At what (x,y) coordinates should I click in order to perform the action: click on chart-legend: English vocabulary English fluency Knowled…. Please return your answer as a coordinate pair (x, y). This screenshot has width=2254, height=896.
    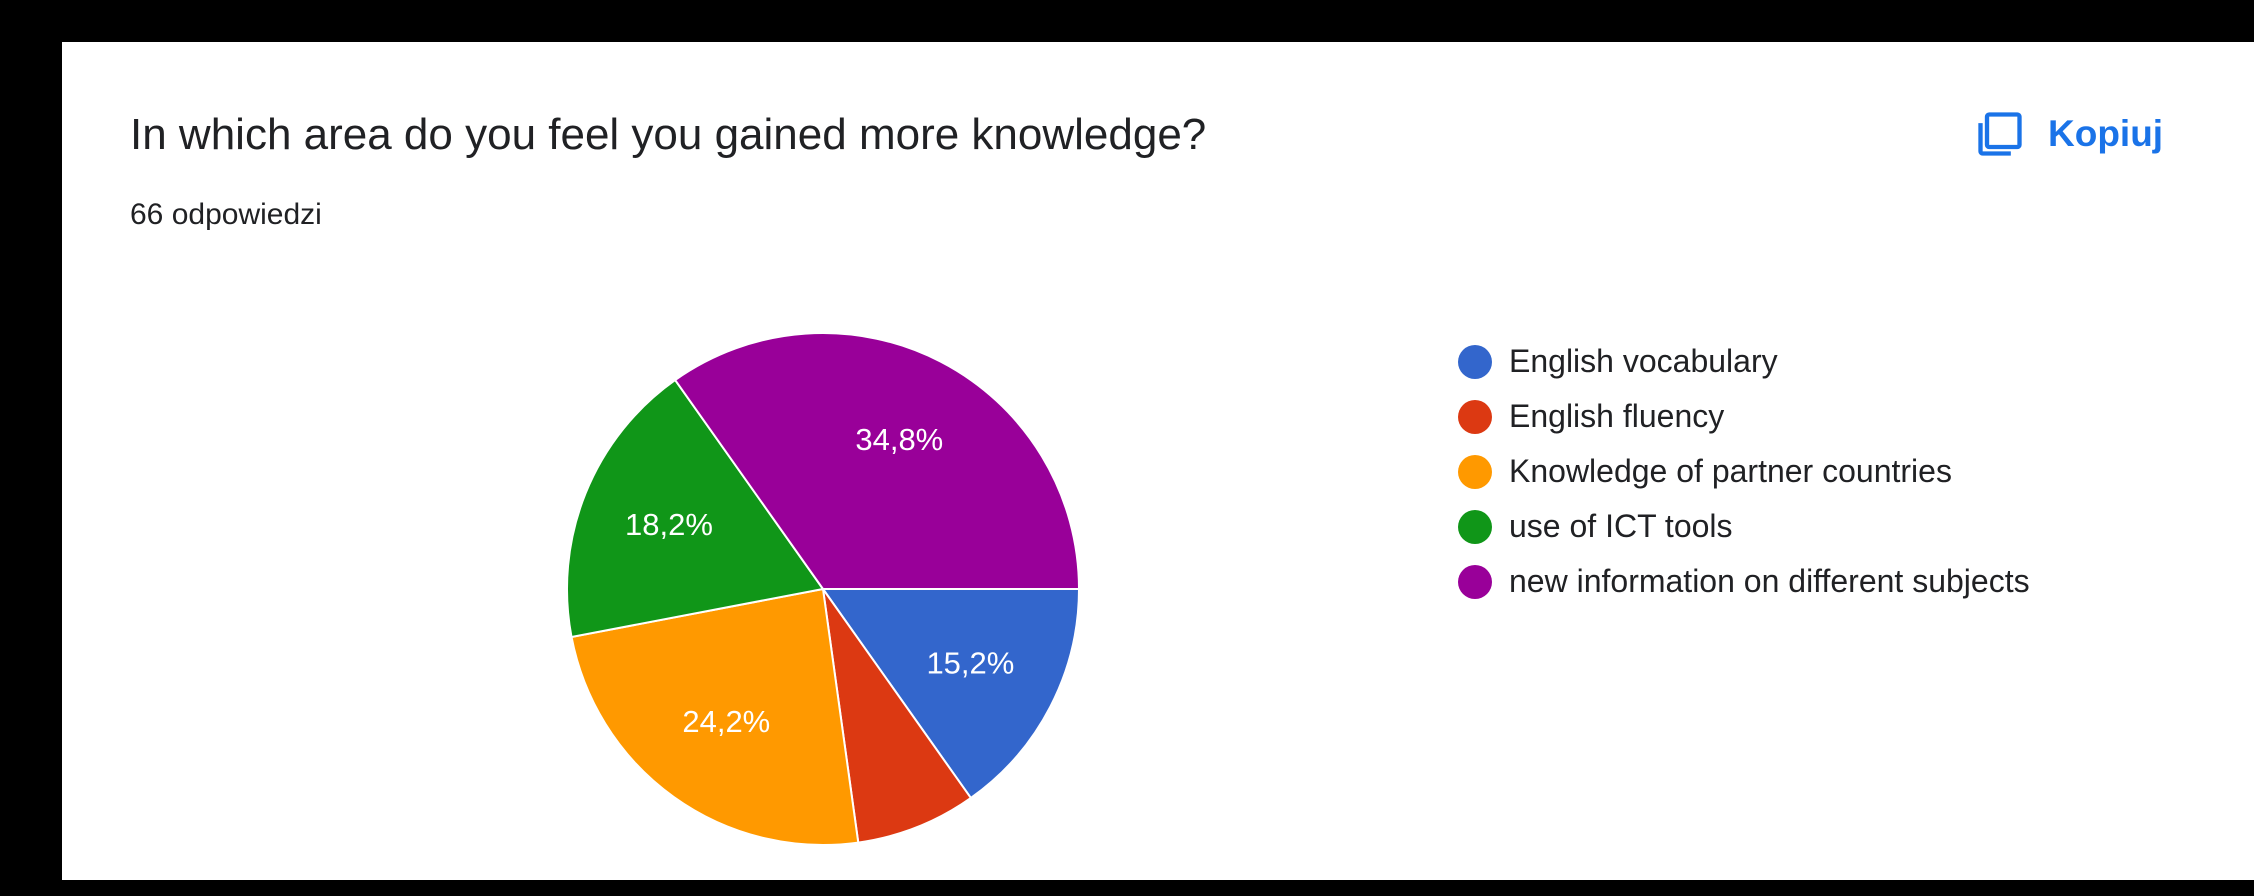
    Looking at the image, I should click on (1744, 471).